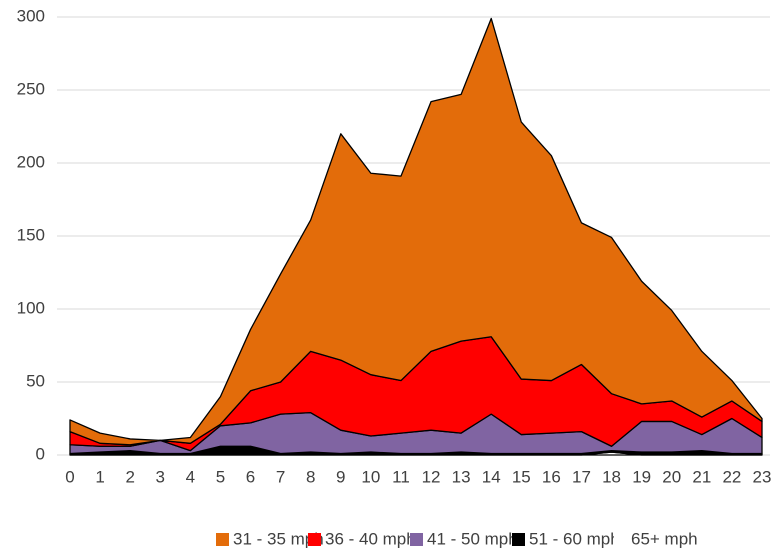 The height and width of the screenshot is (552, 774). What do you see at coordinates (521, 476) in the screenshot?
I see `x-tick-label: 15` at bounding box center [521, 476].